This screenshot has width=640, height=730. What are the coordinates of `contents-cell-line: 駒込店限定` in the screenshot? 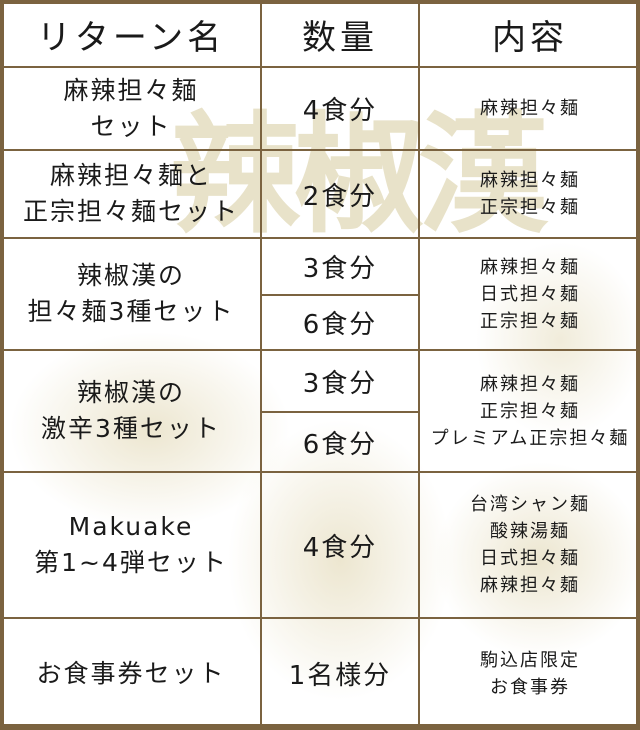 It's located at (530, 660).